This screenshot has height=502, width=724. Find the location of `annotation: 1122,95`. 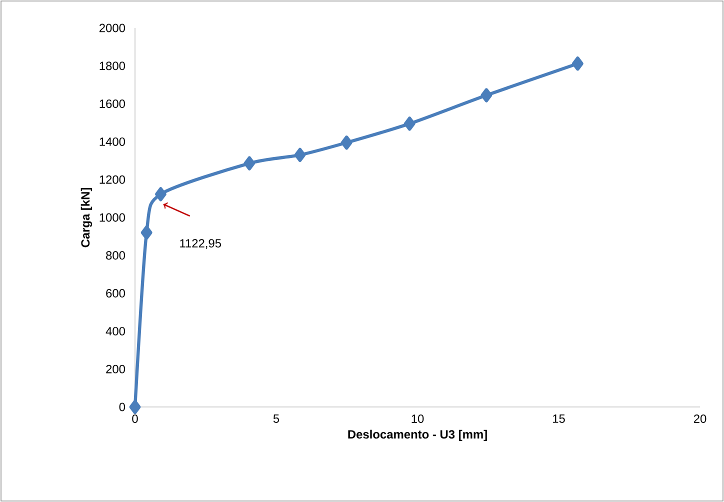

annotation: 1122,95 is located at coordinates (201, 244).